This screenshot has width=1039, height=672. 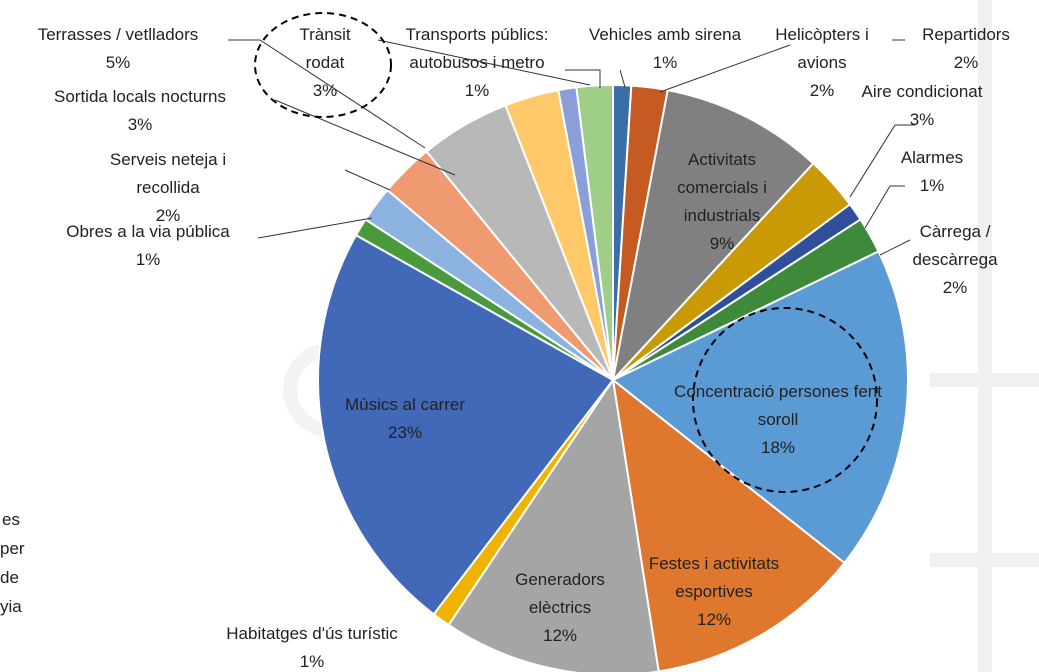 What do you see at coordinates (11, 606) in the screenshot?
I see `side-note-line: yia` at bounding box center [11, 606].